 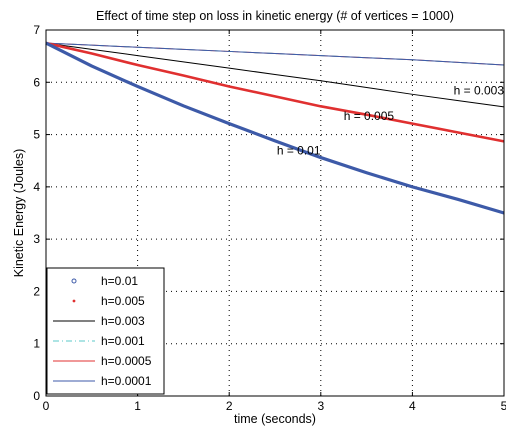 I want to click on legend-box, so click(x=105, y=331).